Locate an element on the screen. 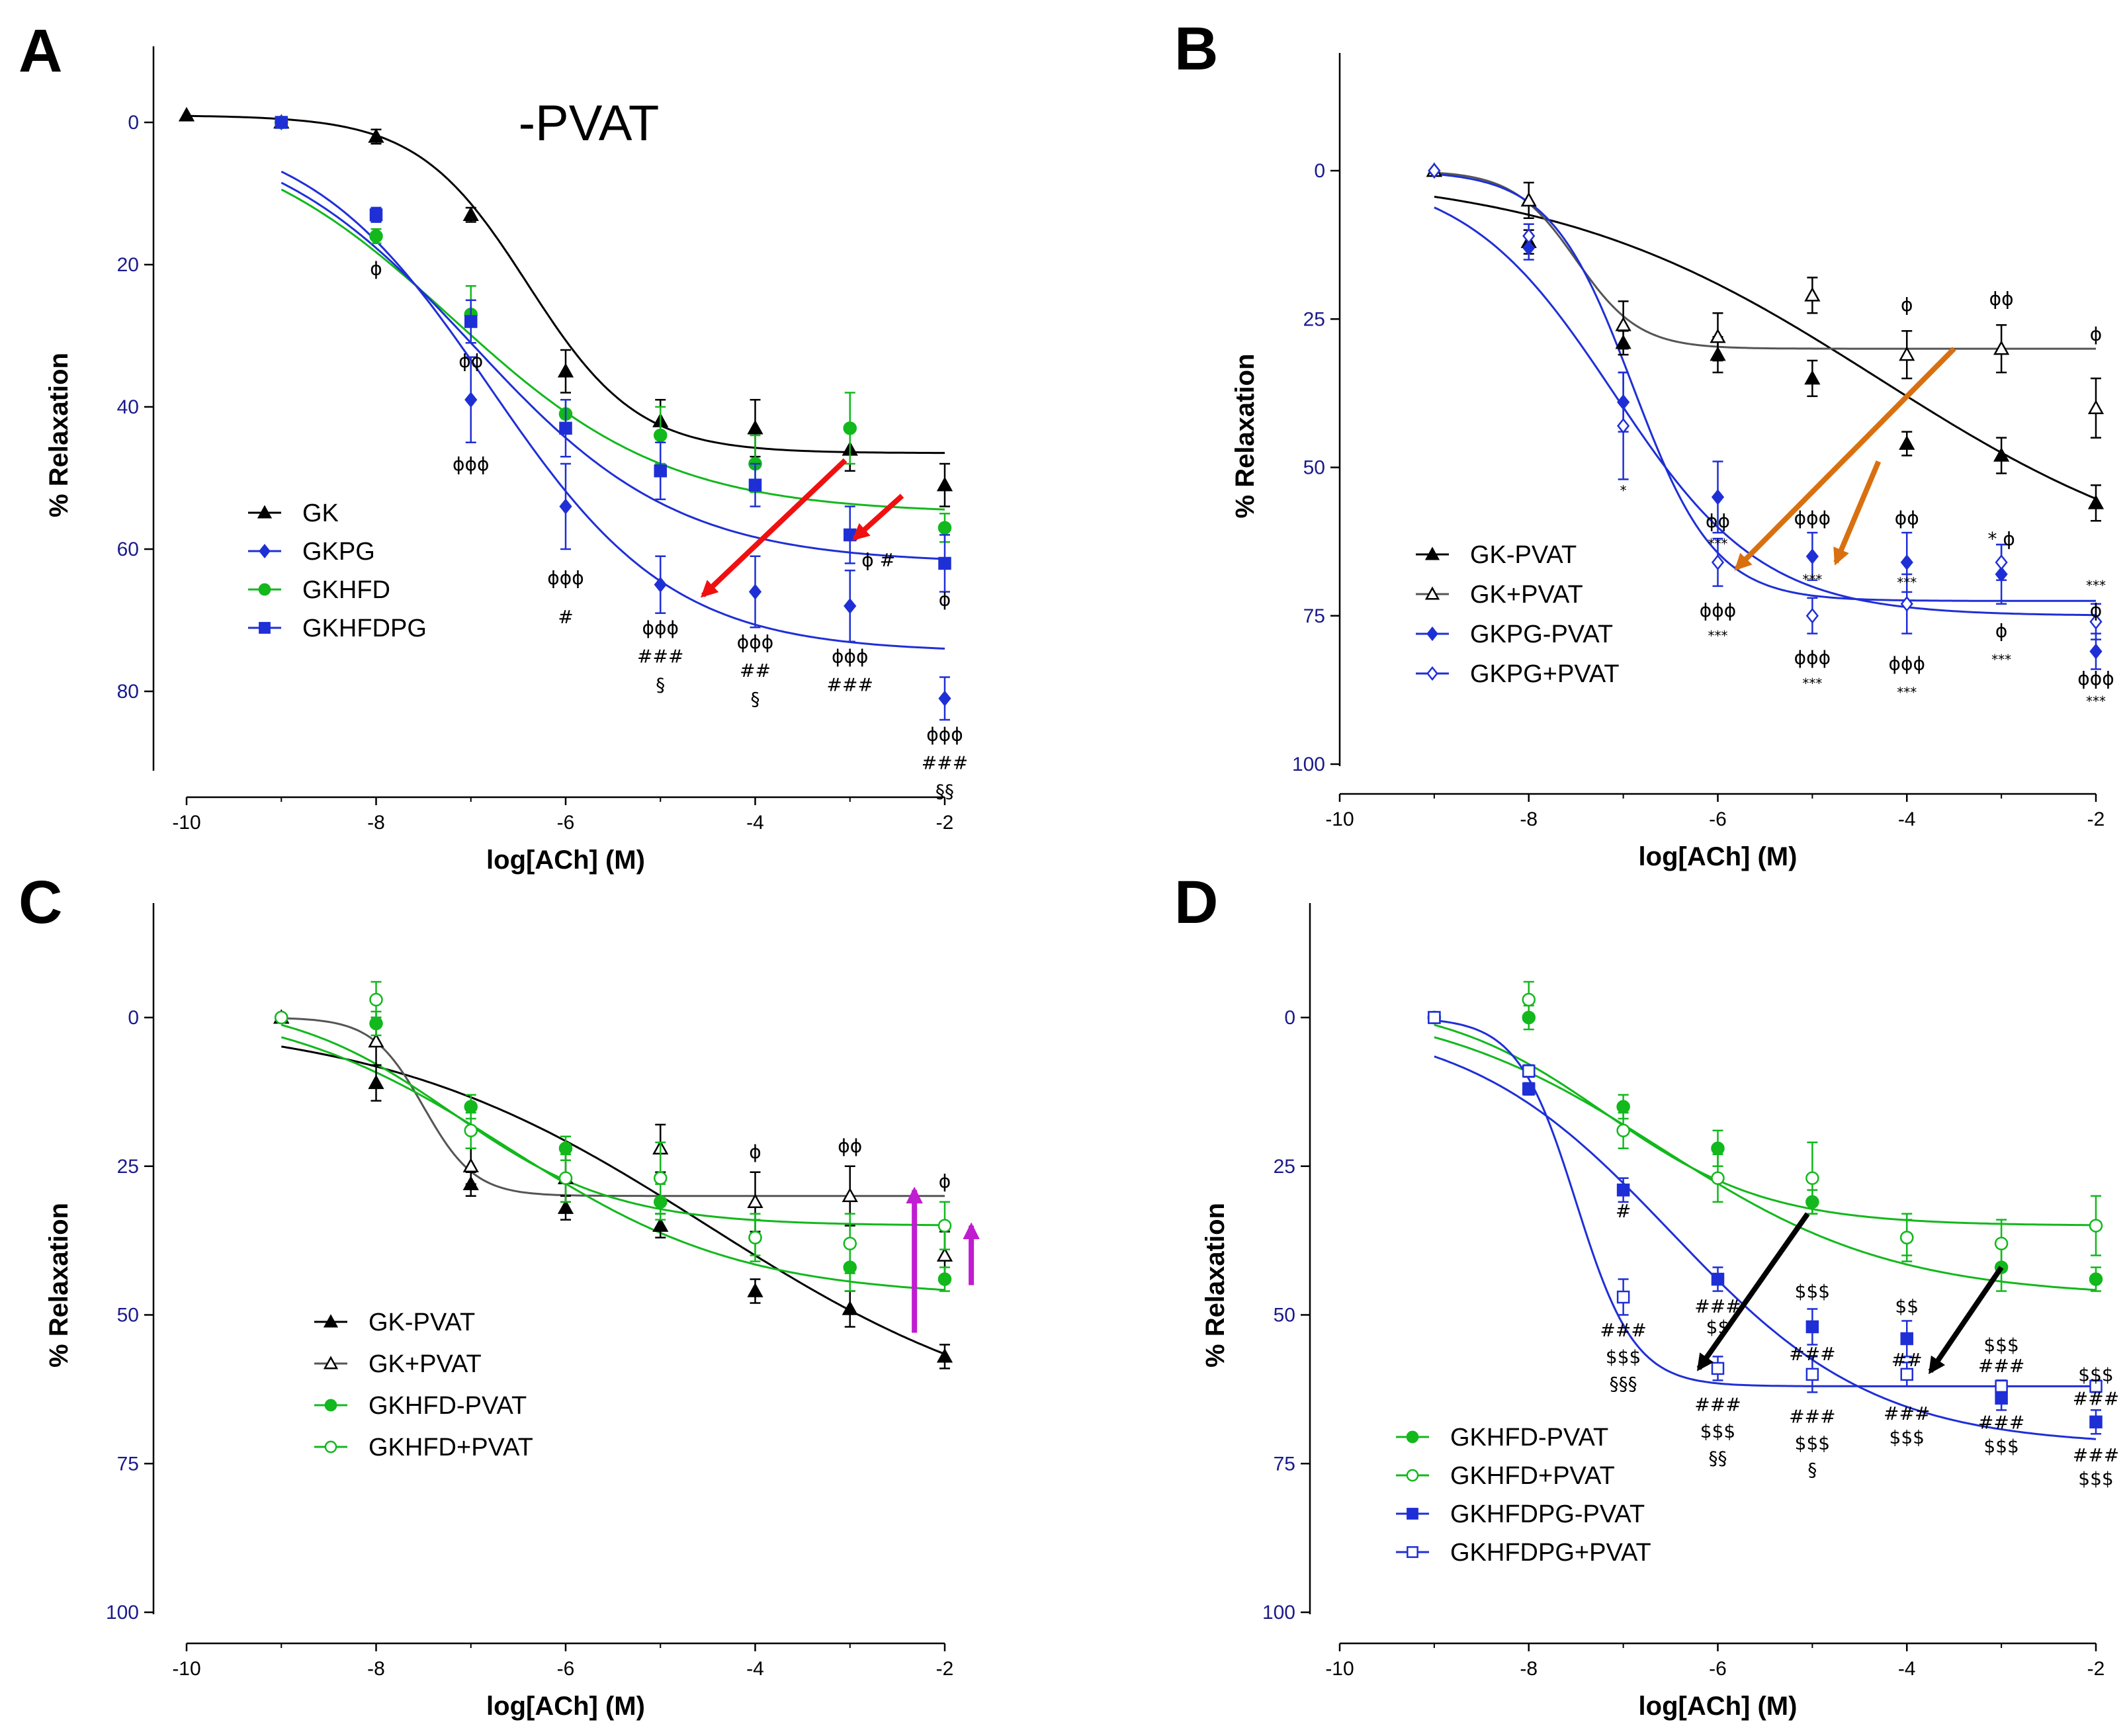  significance-label: ϕϕ is located at coordinates (470, 361).